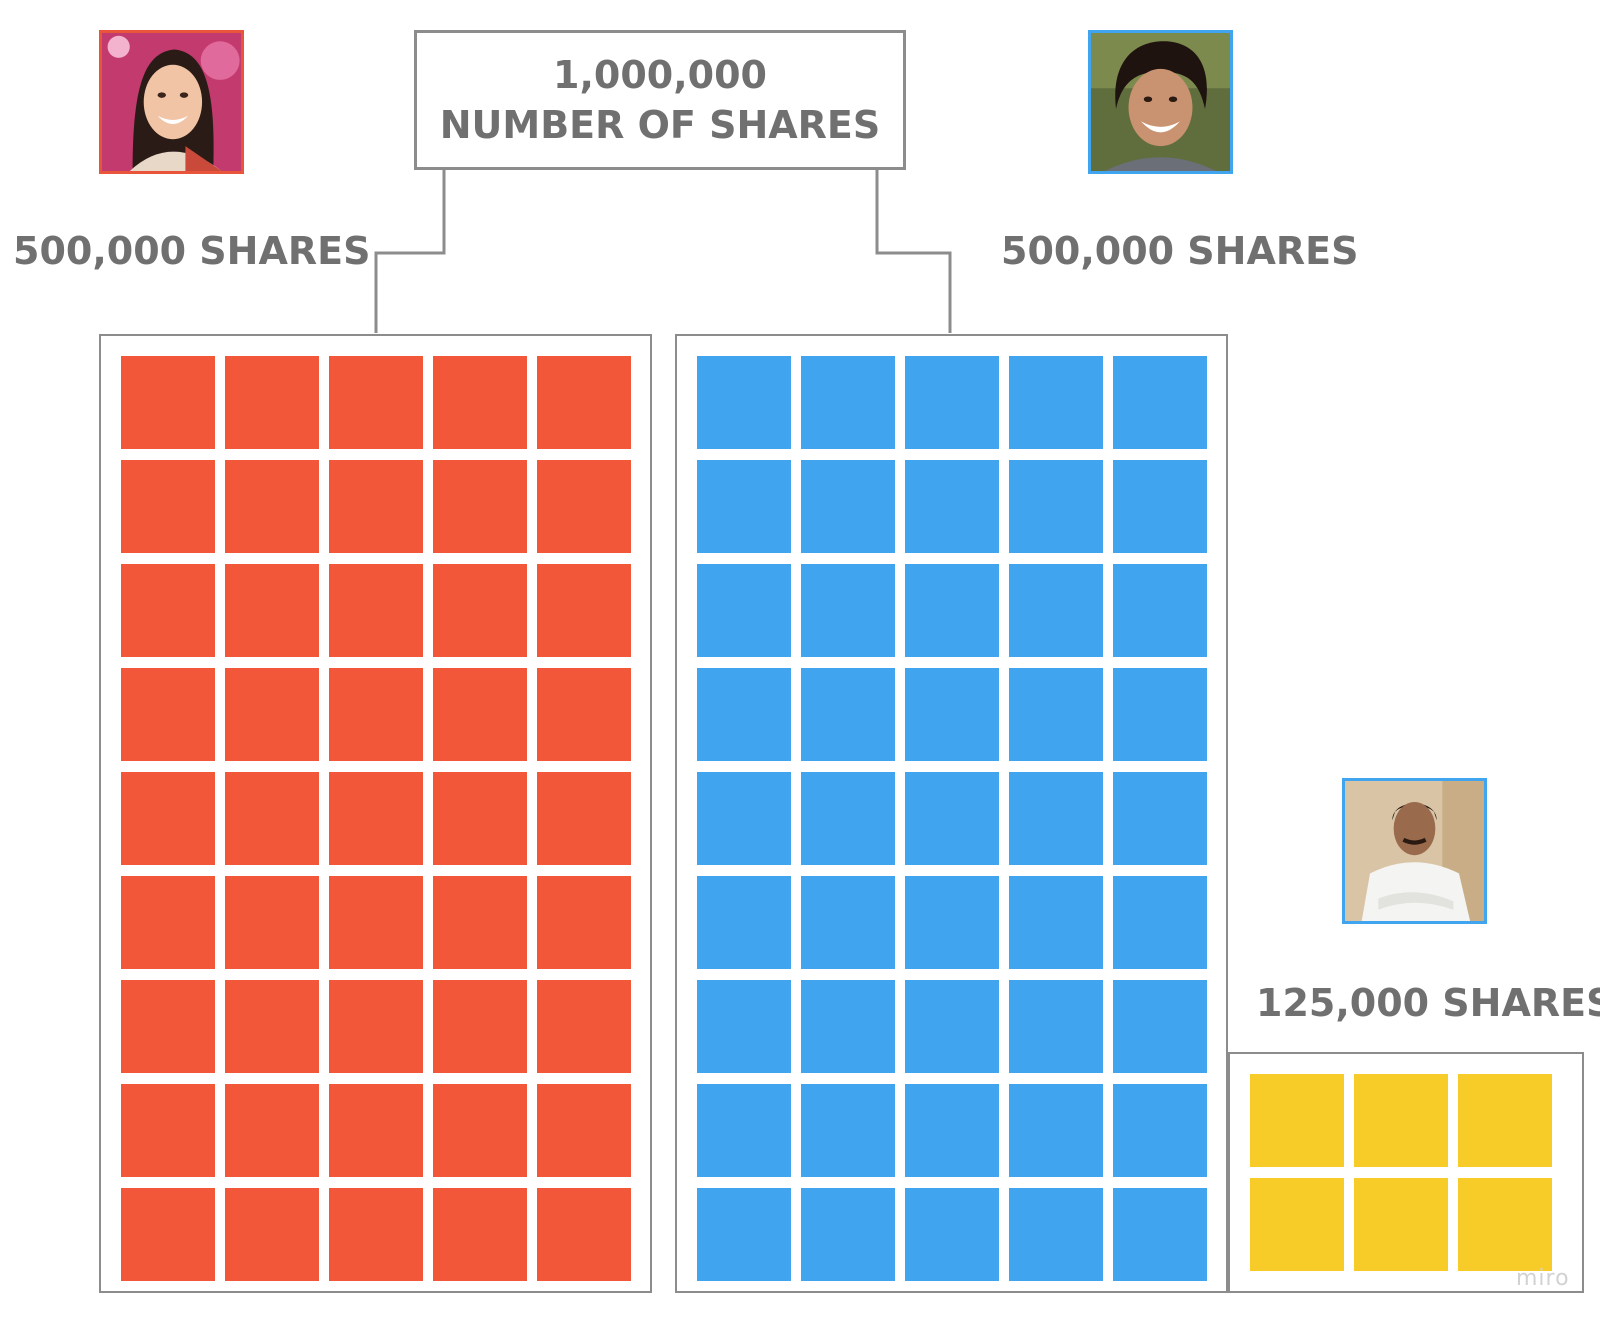  What do you see at coordinates (660, 125) in the screenshot?
I see `total-shares-caption: NUMBER OF SHARES` at bounding box center [660, 125].